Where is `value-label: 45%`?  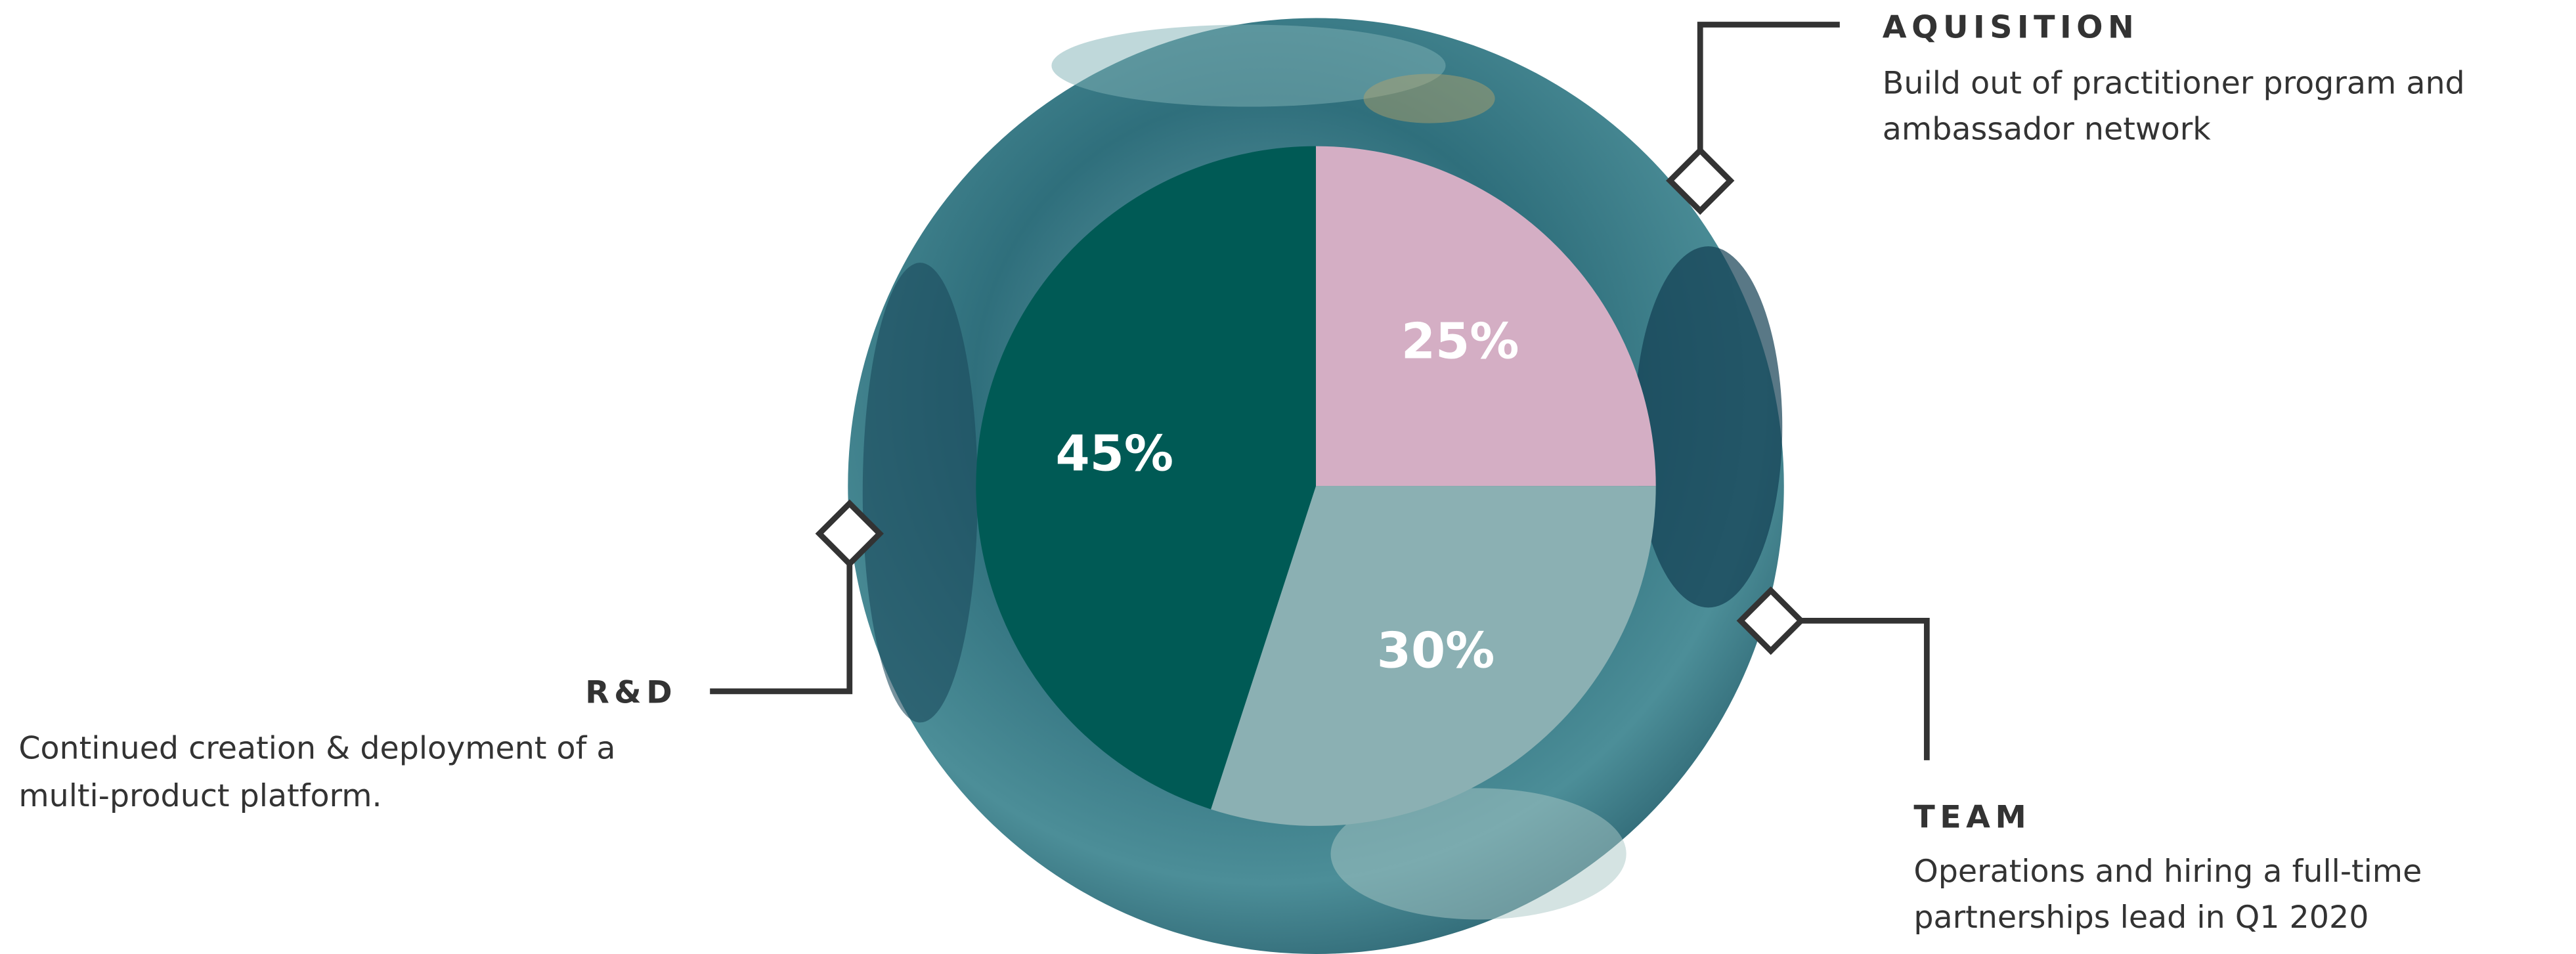 value-label: 45% is located at coordinates (1114, 454).